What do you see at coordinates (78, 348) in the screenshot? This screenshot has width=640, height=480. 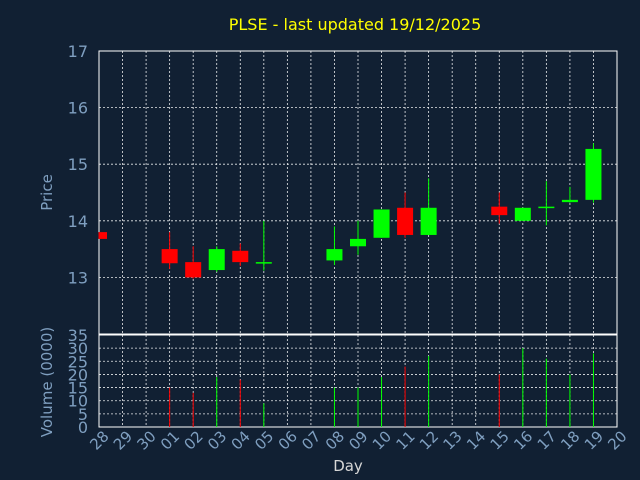 I see `volume-tick-label: 30` at bounding box center [78, 348].